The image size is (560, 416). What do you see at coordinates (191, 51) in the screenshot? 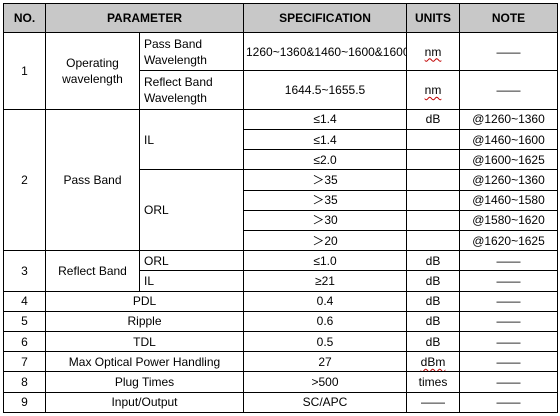
I see `sub-parameter: Pass Band Wavelength` at bounding box center [191, 51].